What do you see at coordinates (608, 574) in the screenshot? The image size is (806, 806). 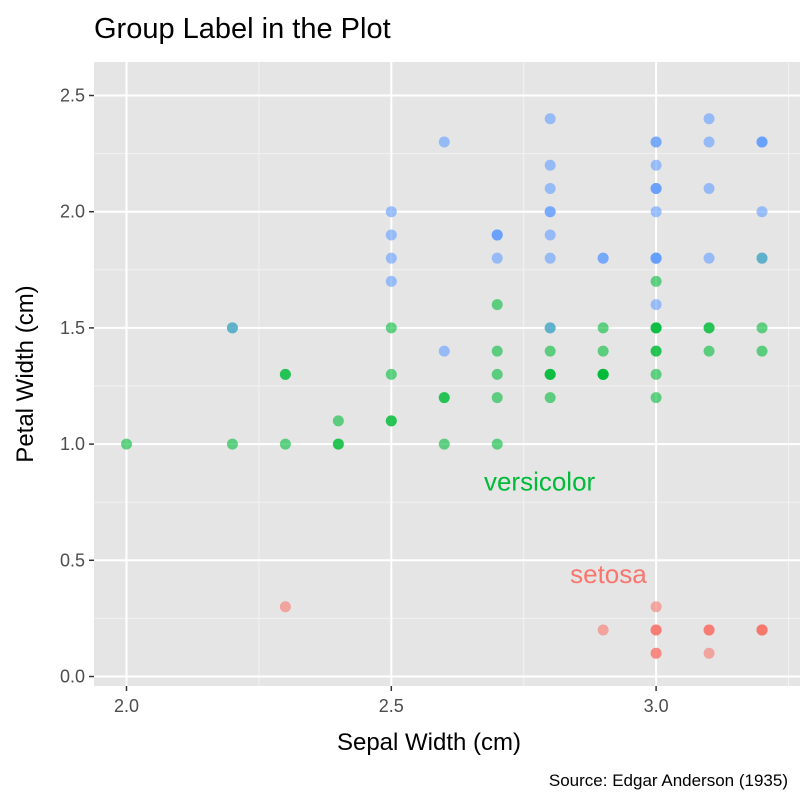 I see `group-label-setosa: setosa` at bounding box center [608, 574].